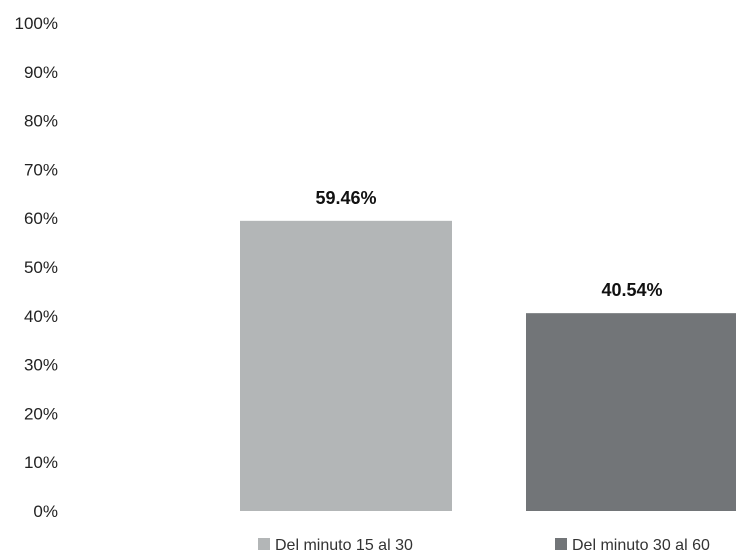 The image size is (736, 553). Describe the element at coordinates (41, 365) in the screenshot. I see `y-tick-label: 30%` at that location.